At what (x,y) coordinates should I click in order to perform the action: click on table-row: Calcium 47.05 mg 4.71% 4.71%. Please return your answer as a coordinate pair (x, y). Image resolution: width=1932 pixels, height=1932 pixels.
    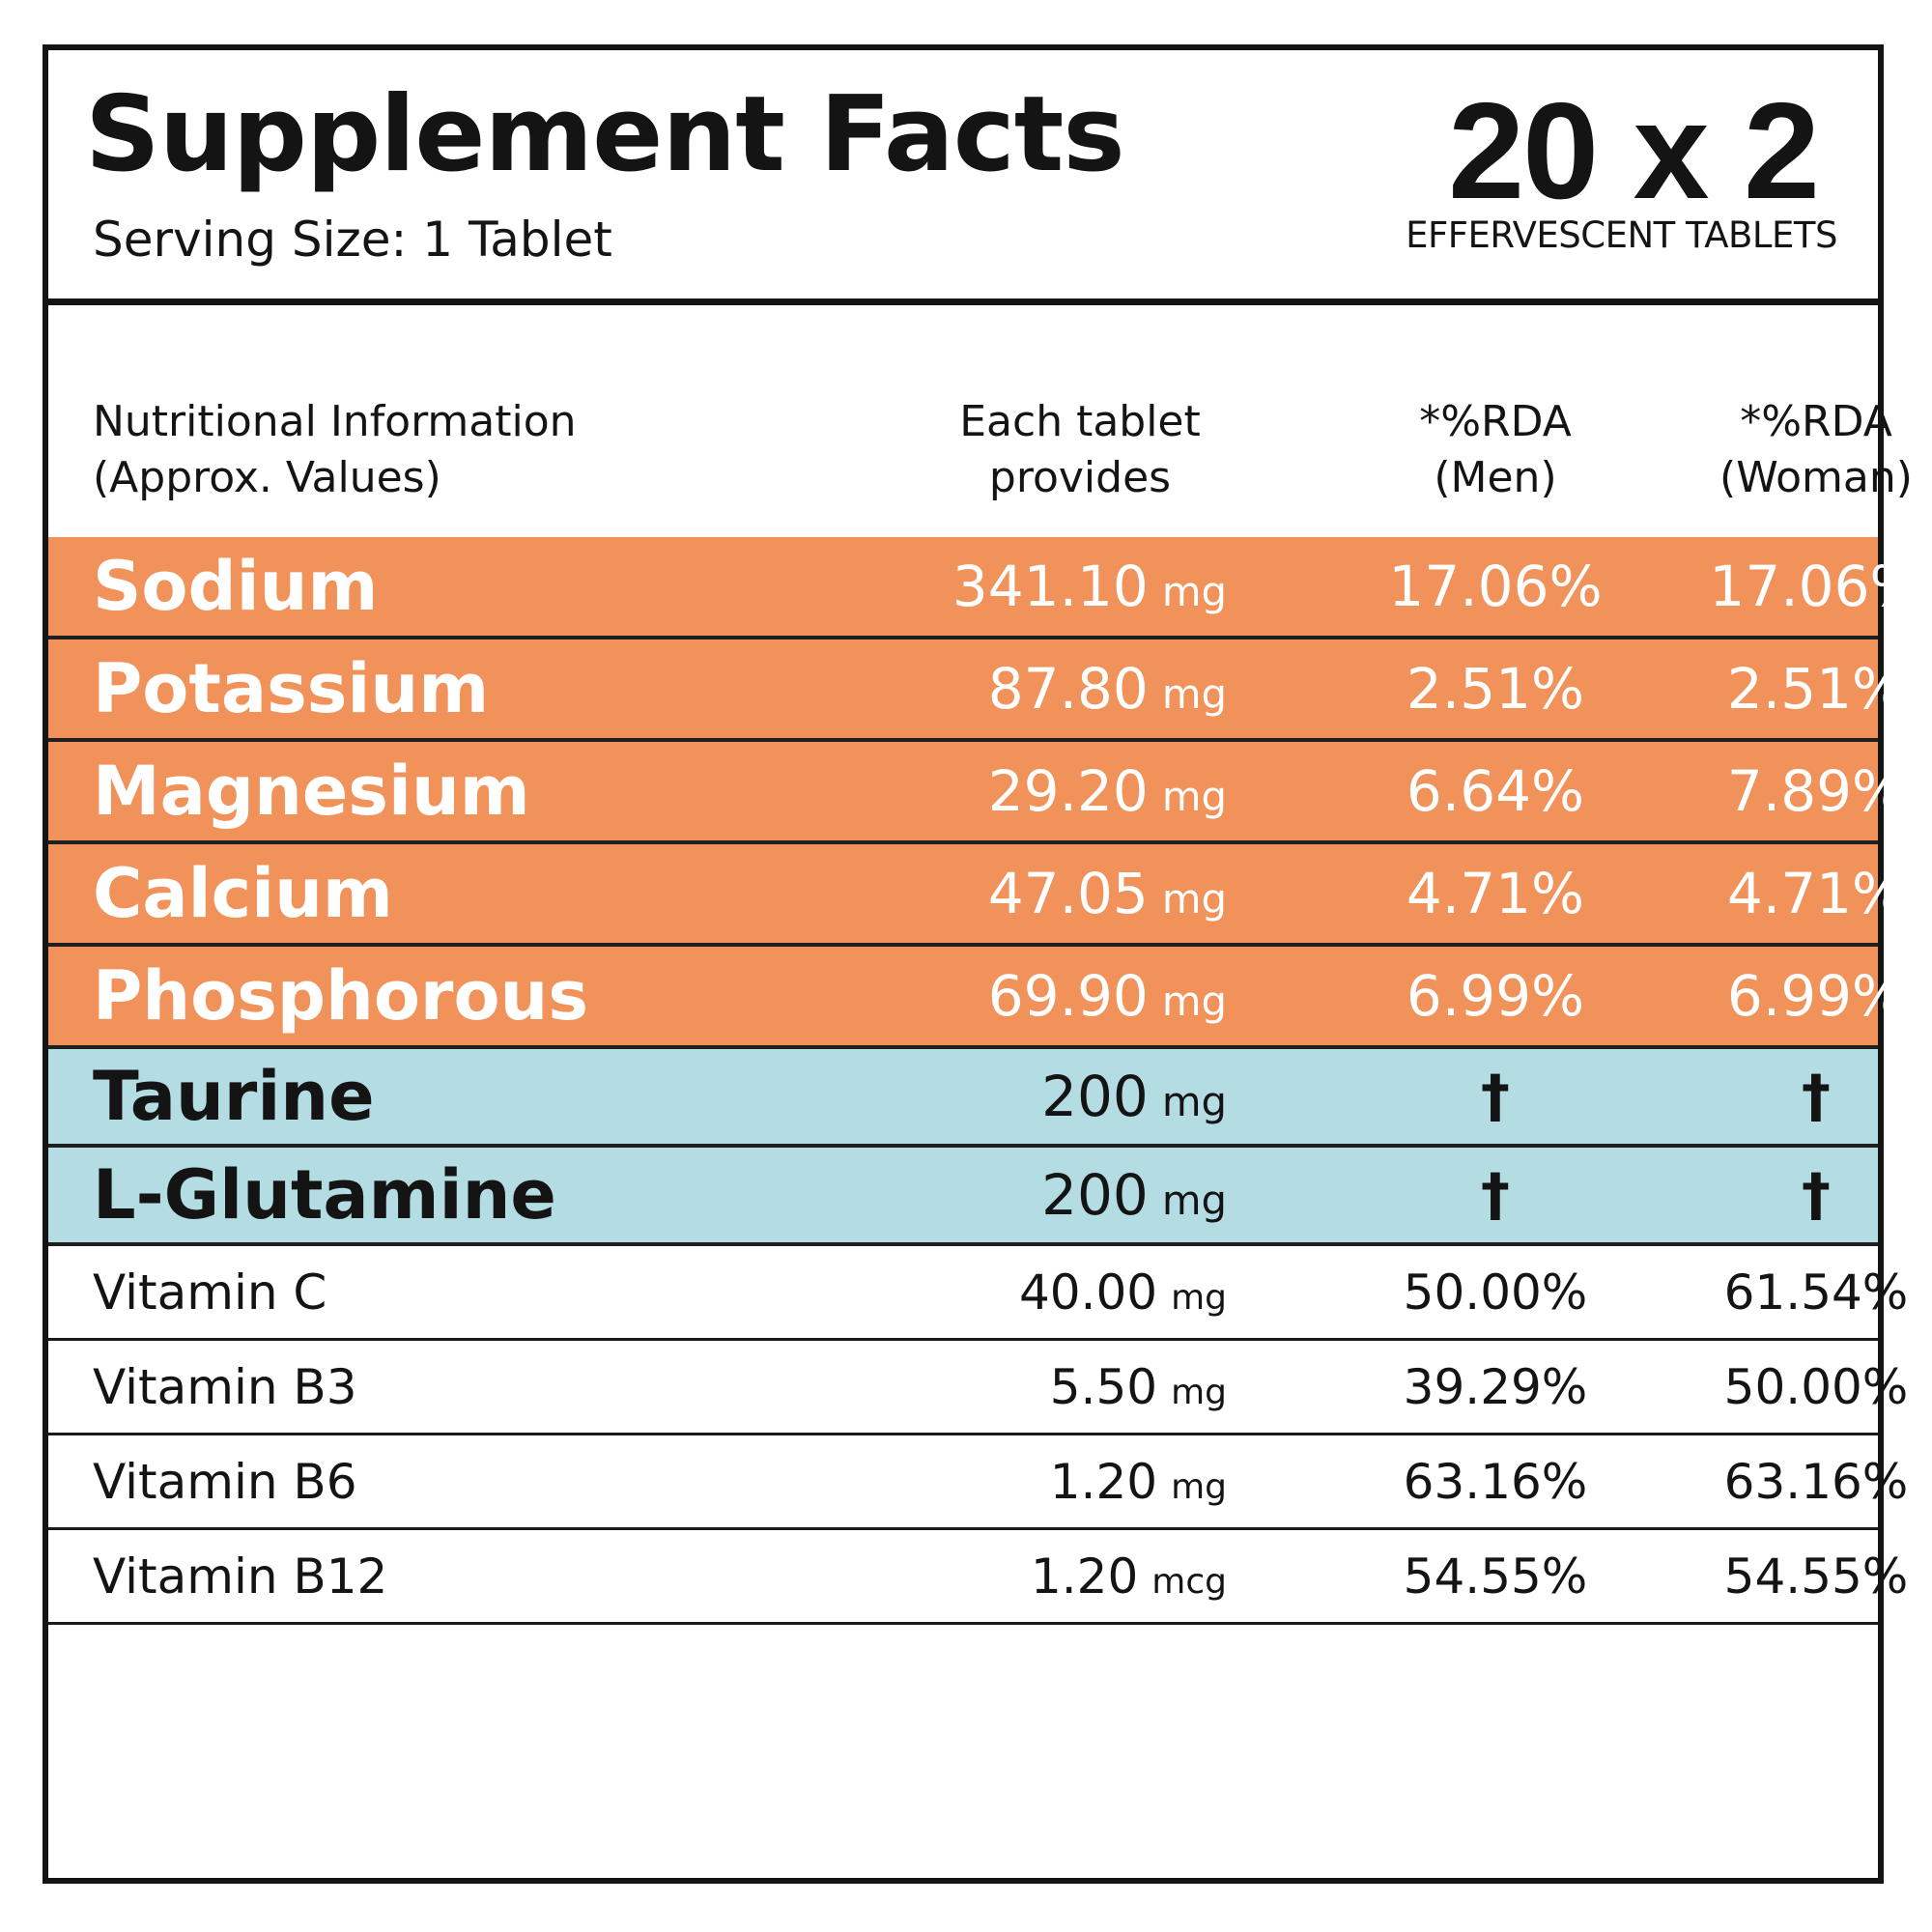
    Looking at the image, I should click on (976, 895).